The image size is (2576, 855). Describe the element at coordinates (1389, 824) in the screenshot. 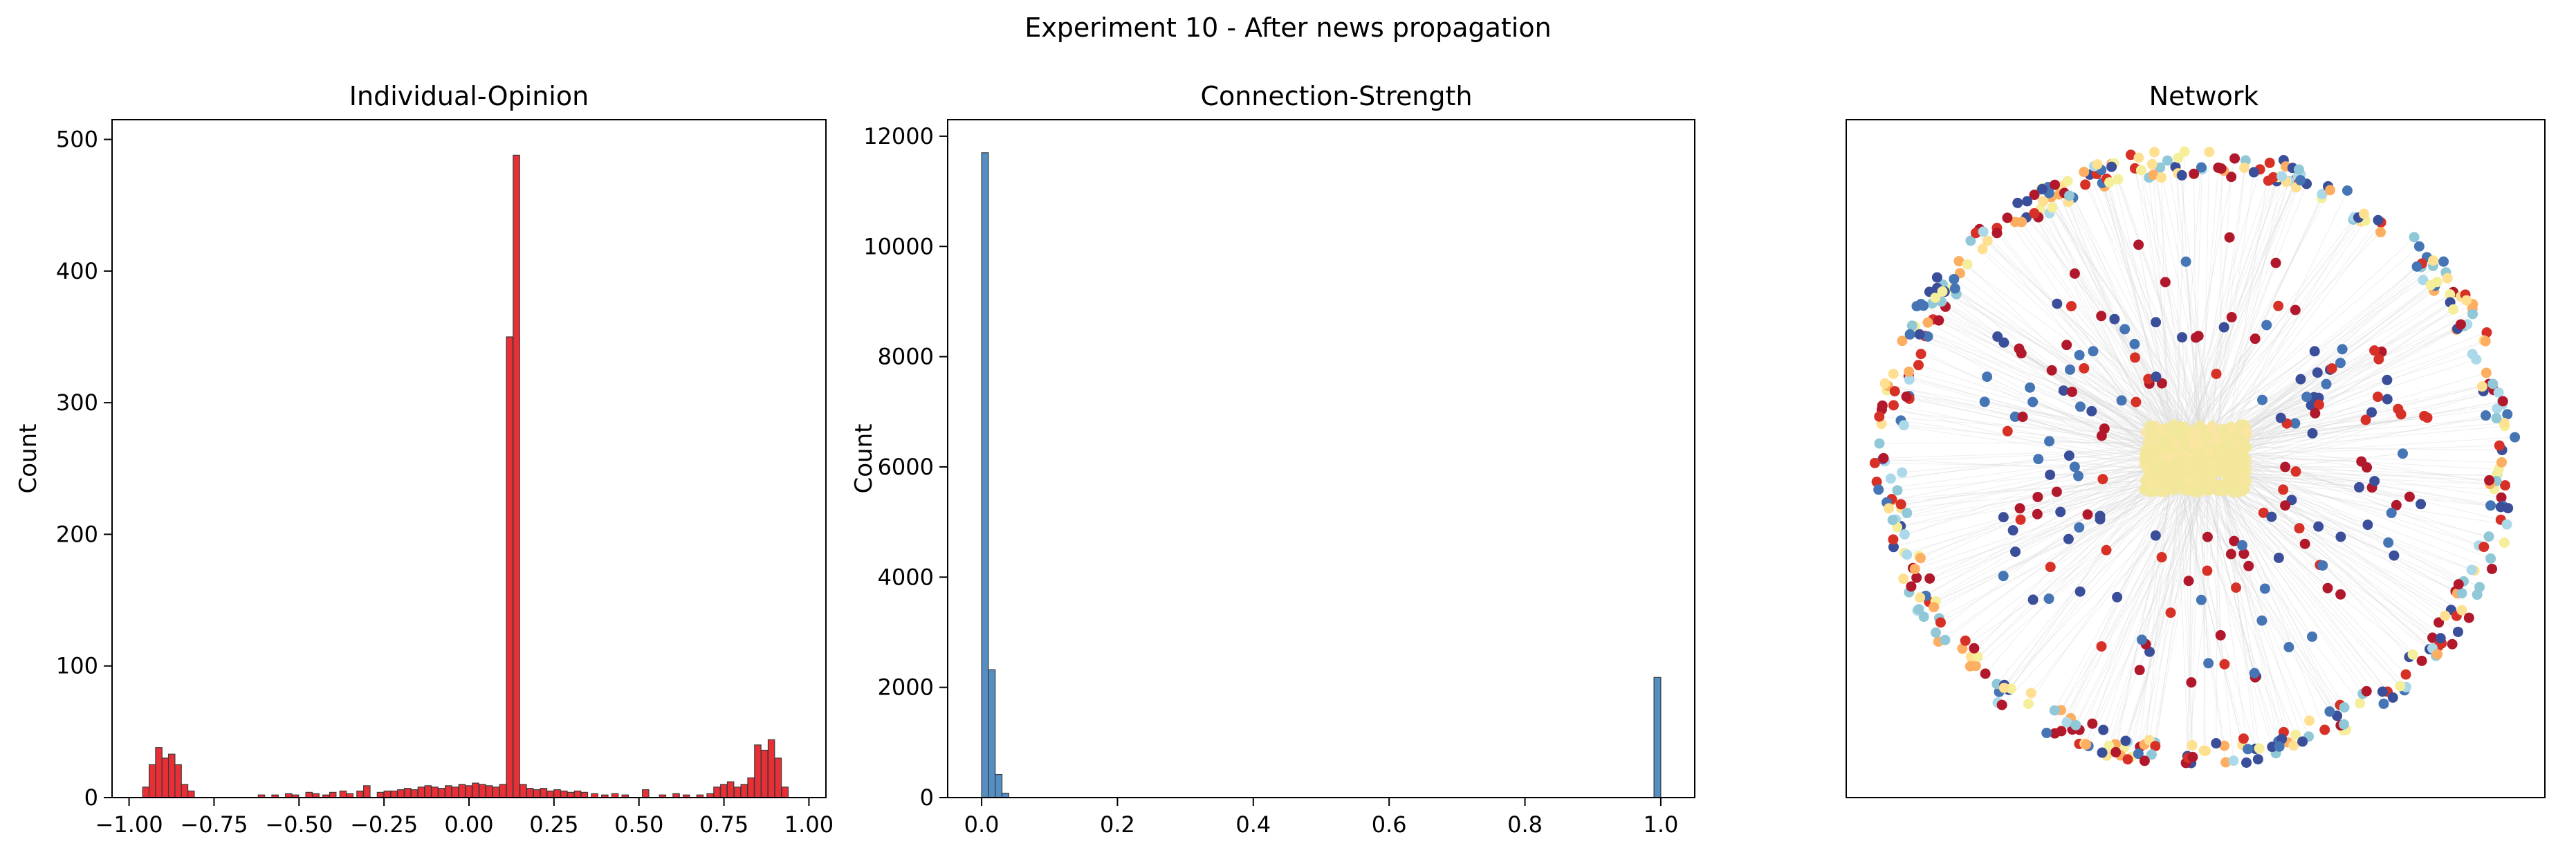

I see `strength-x-tick-label: 0.6` at that location.